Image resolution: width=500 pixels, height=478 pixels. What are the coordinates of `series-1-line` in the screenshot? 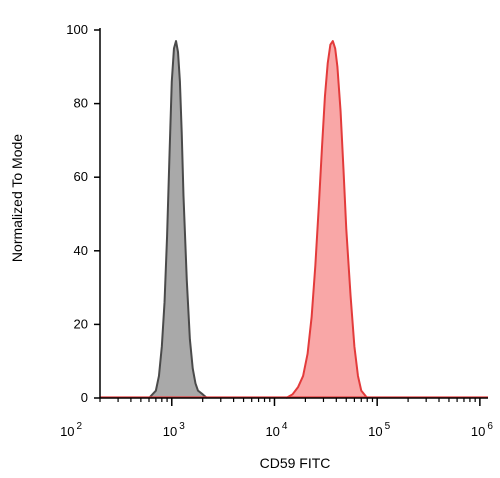 It's located at (326, 219).